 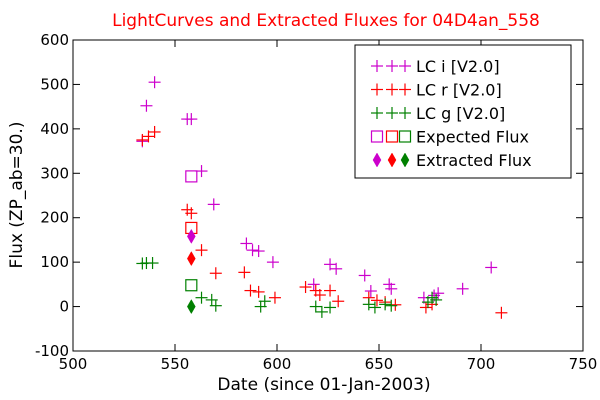 I want to click on y-tick-label: 0, so click(x=64, y=307).